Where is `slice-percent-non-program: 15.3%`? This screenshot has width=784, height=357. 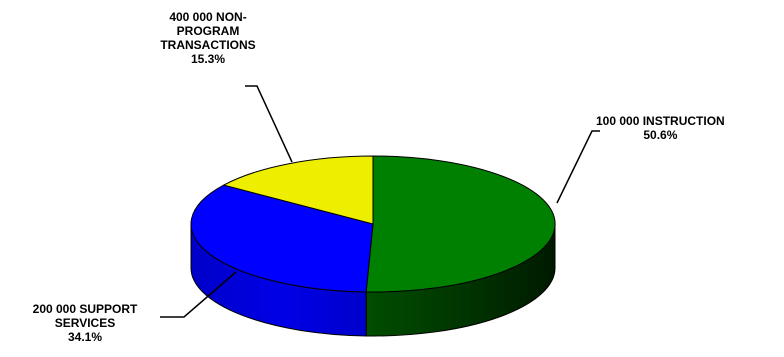 slice-percent-non-program: 15.3% is located at coordinates (208, 59).